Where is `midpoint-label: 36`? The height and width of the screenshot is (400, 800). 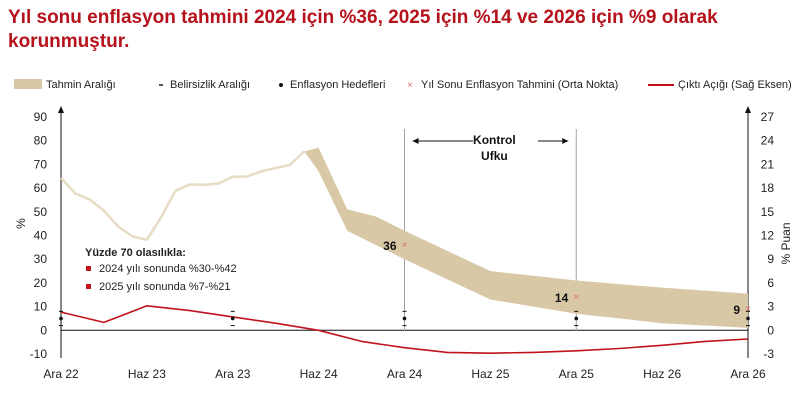 midpoint-label: 36 is located at coordinates (390, 246).